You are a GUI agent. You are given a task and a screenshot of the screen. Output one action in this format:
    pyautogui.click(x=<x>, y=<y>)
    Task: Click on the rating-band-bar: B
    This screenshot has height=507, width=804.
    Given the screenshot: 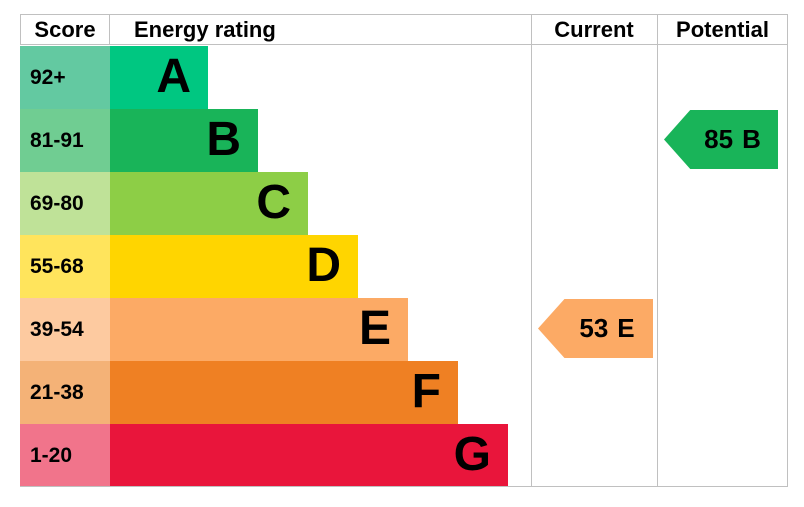 What is the action you would take?
    pyautogui.click(x=184, y=140)
    